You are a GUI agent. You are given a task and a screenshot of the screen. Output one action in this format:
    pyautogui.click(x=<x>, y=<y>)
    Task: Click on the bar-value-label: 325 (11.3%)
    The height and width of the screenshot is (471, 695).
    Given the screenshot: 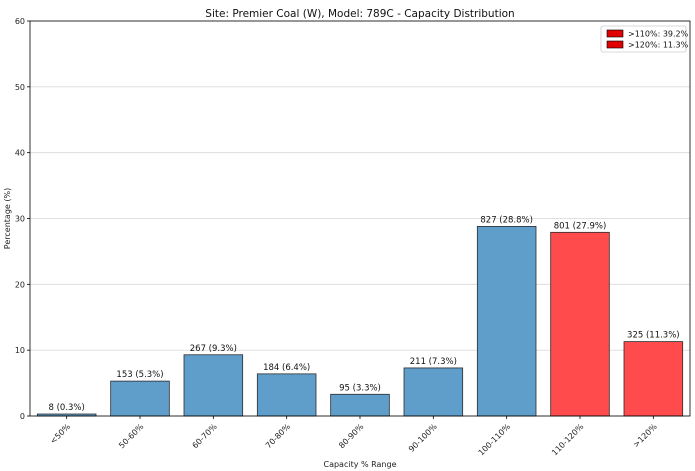 What is the action you would take?
    pyautogui.click(x=653, y=336)
    